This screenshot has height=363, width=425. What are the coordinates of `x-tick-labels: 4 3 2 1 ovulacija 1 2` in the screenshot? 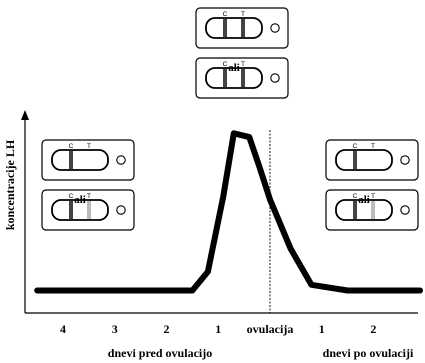 It's located at (218, 329).